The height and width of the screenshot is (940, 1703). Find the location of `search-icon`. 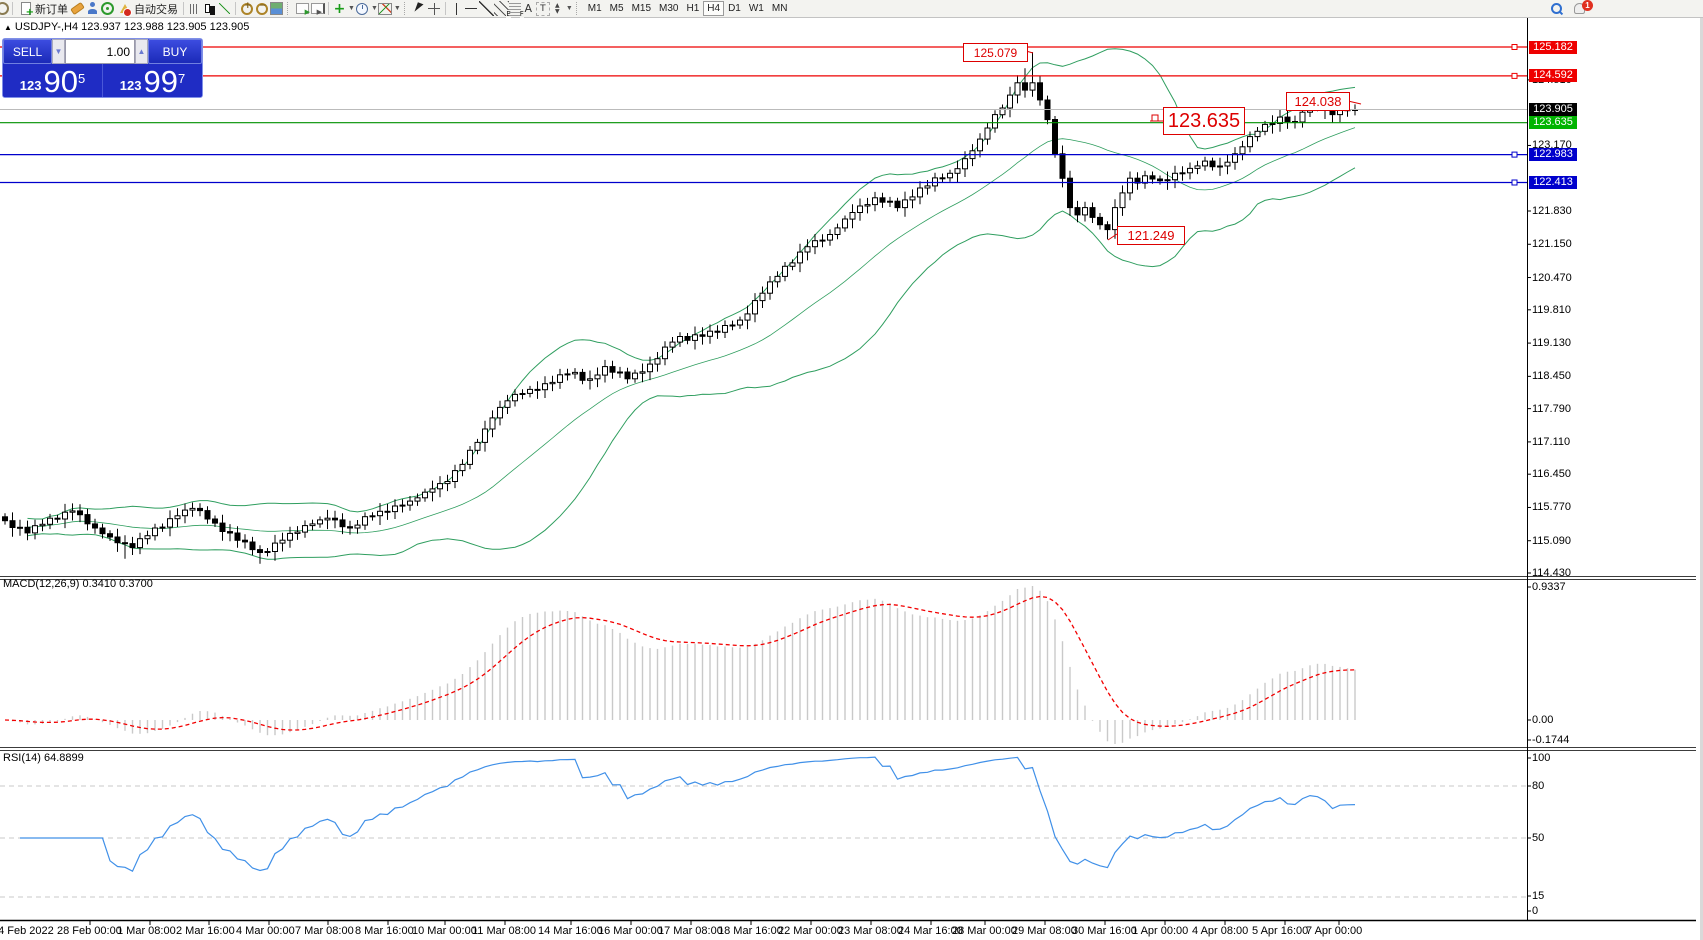

search-icon is located at coordinates (1556, 8).